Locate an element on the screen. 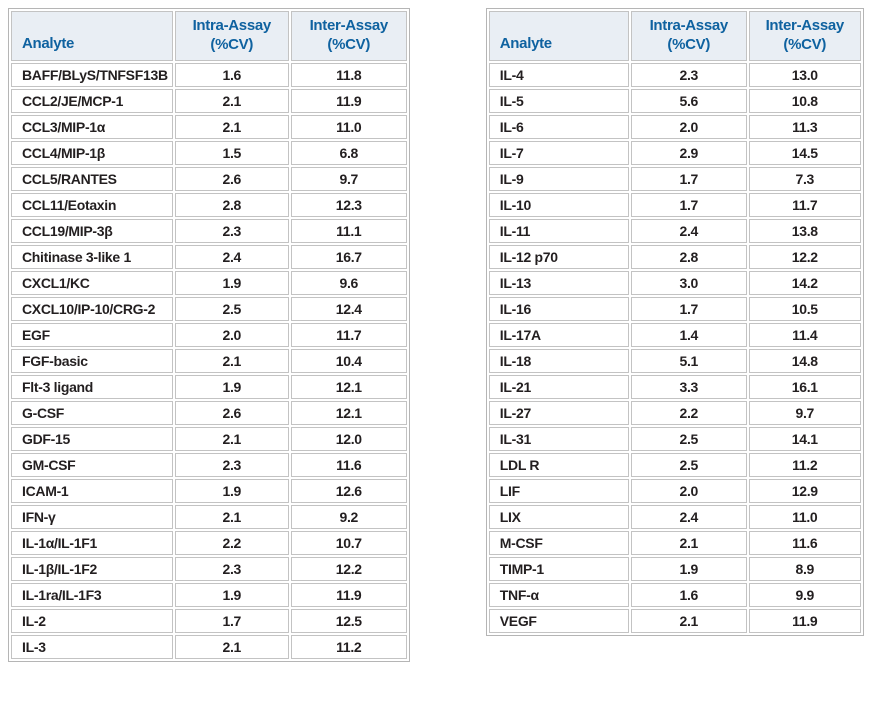 This screenshot has height=723, width=873. table-row: EGF 2.0 11.7 is located at coordinates (209, 335).